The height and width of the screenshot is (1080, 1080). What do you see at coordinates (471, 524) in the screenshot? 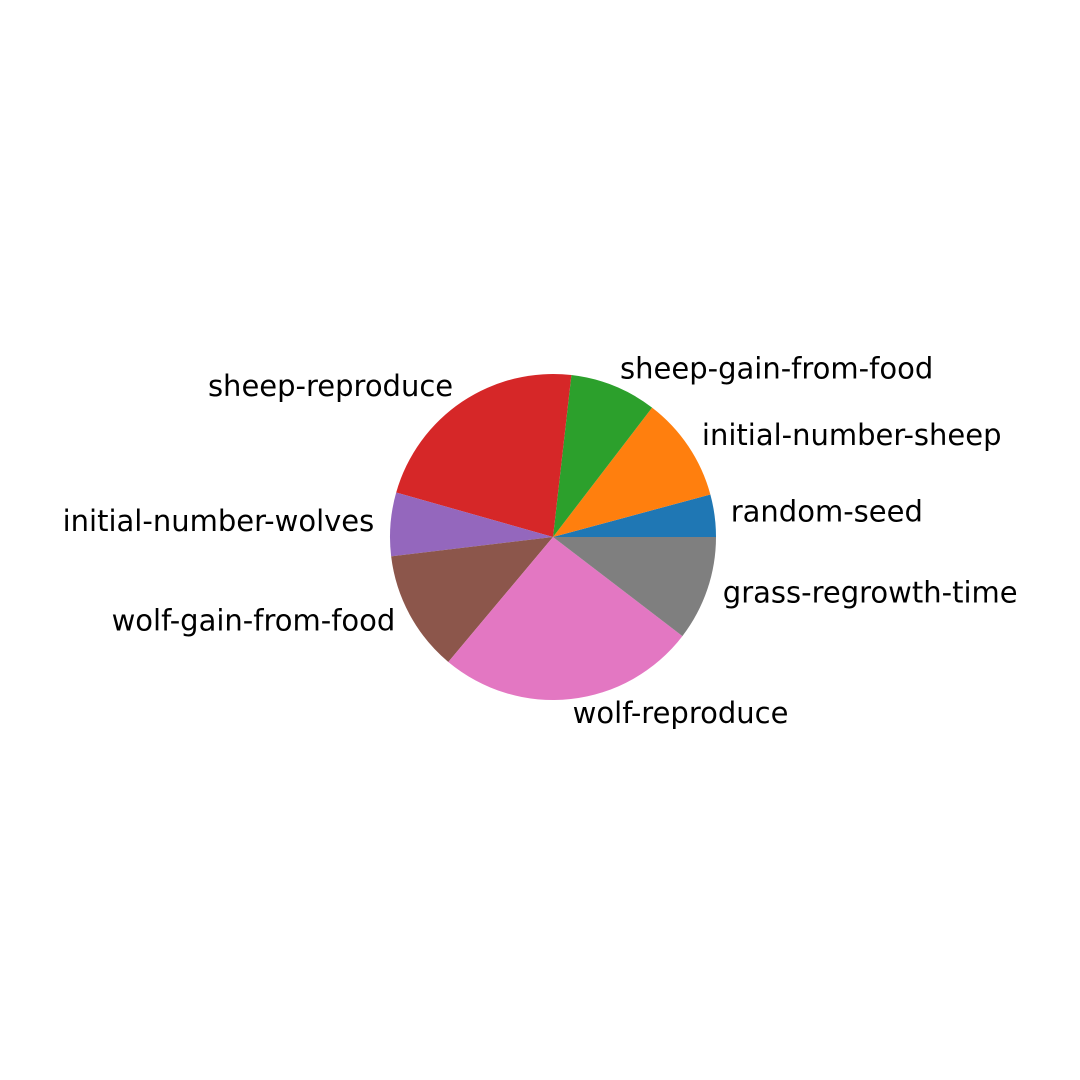
I see `pie-slice-initial-number-wolves` at bounding box center [471, 524].